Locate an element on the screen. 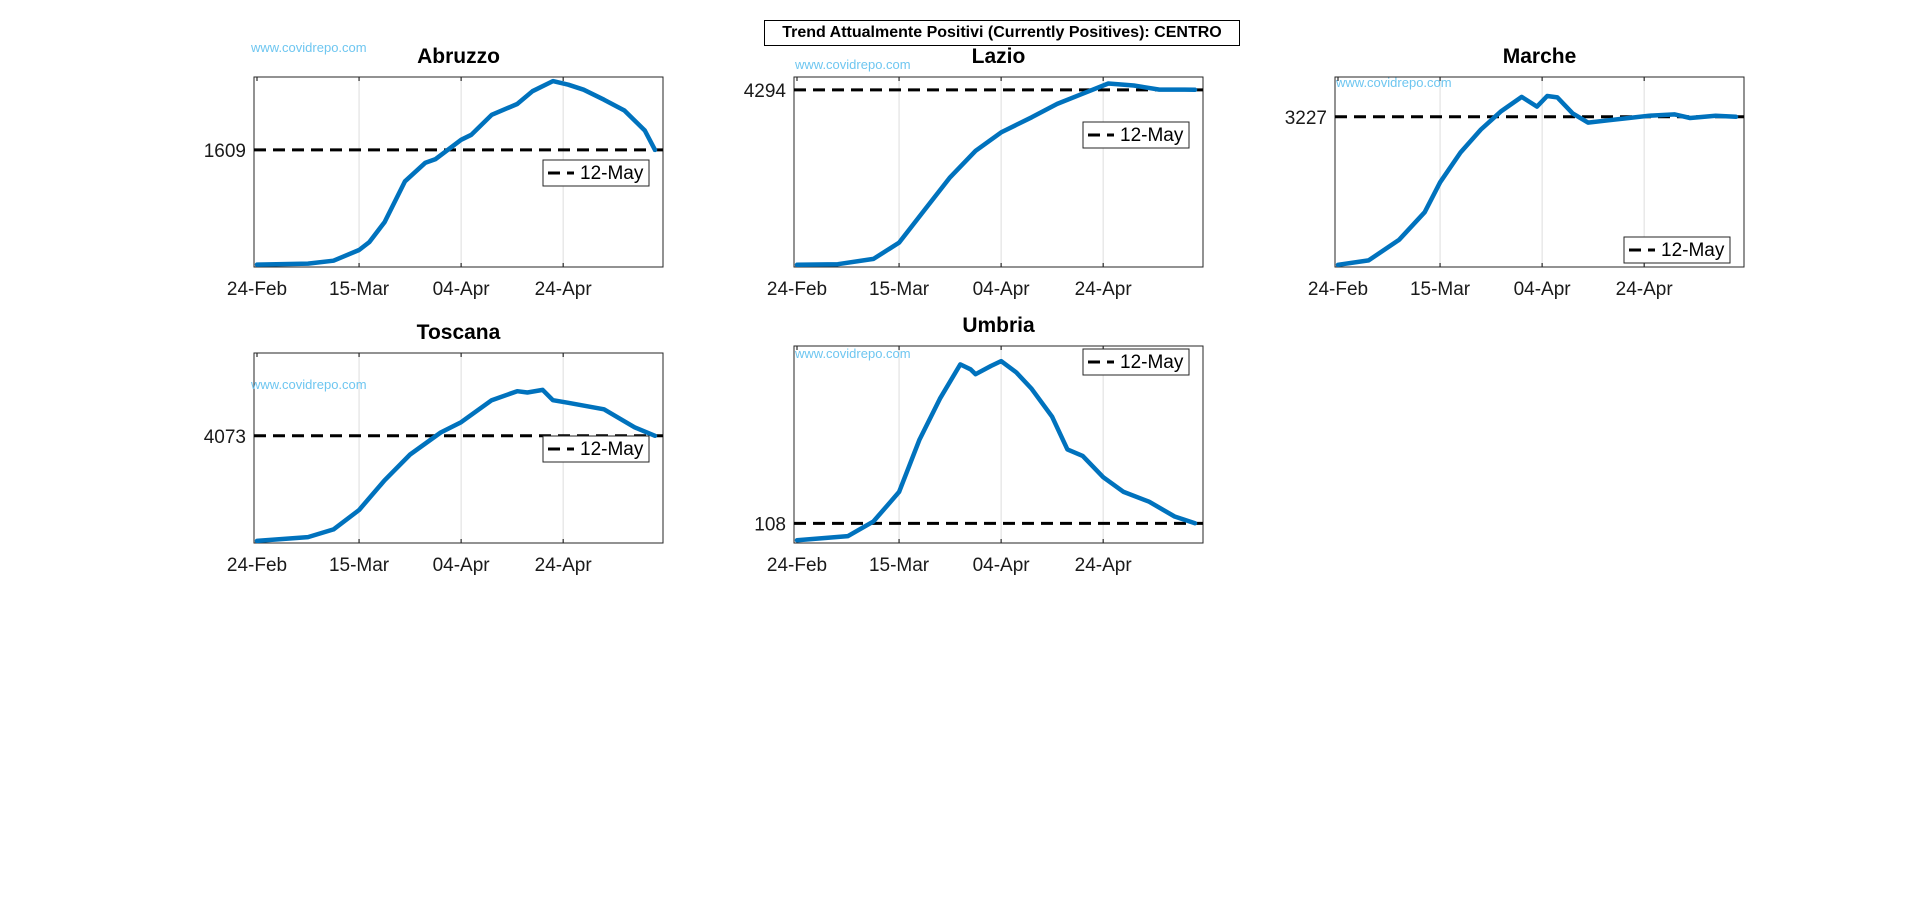 The width and height of the screenshot is (1920, 922). y-tick-label: 4073 is located at coordinates (225, 437).